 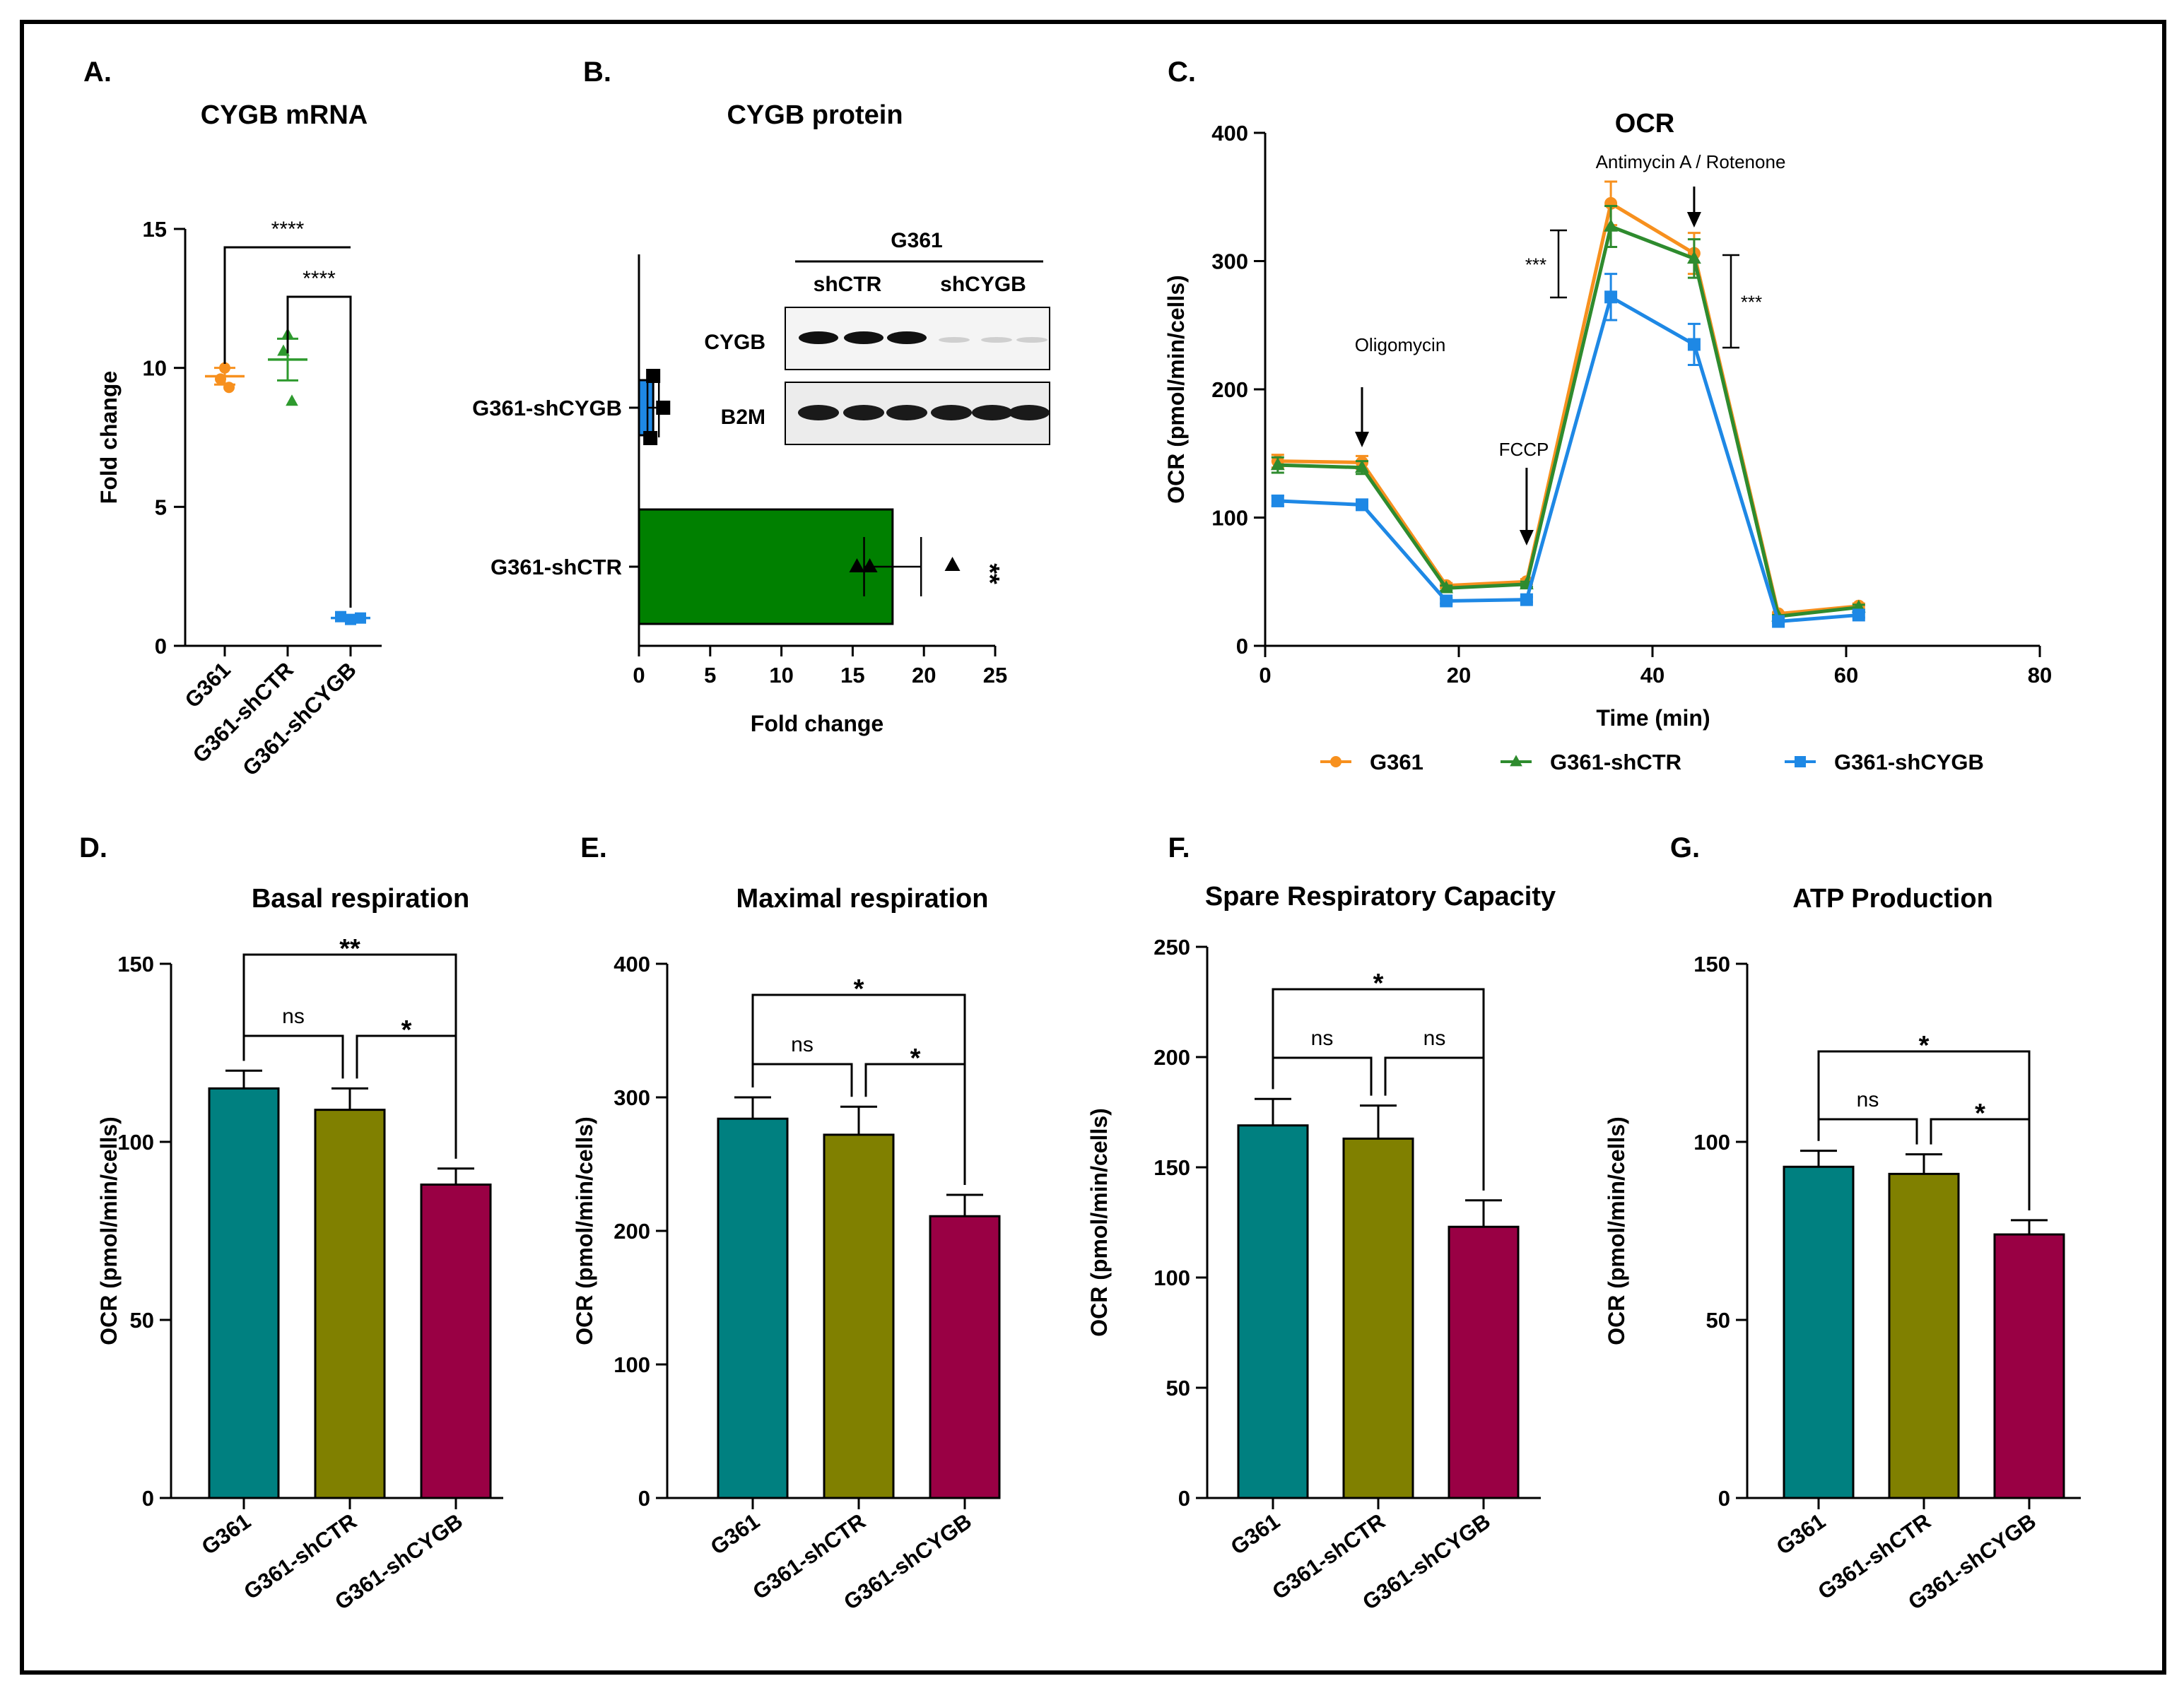 What do you see at coordinates (1524, 492) in the screenshot?
I see `injection-annotation: FCCP` at bounding box center [1524, 492].